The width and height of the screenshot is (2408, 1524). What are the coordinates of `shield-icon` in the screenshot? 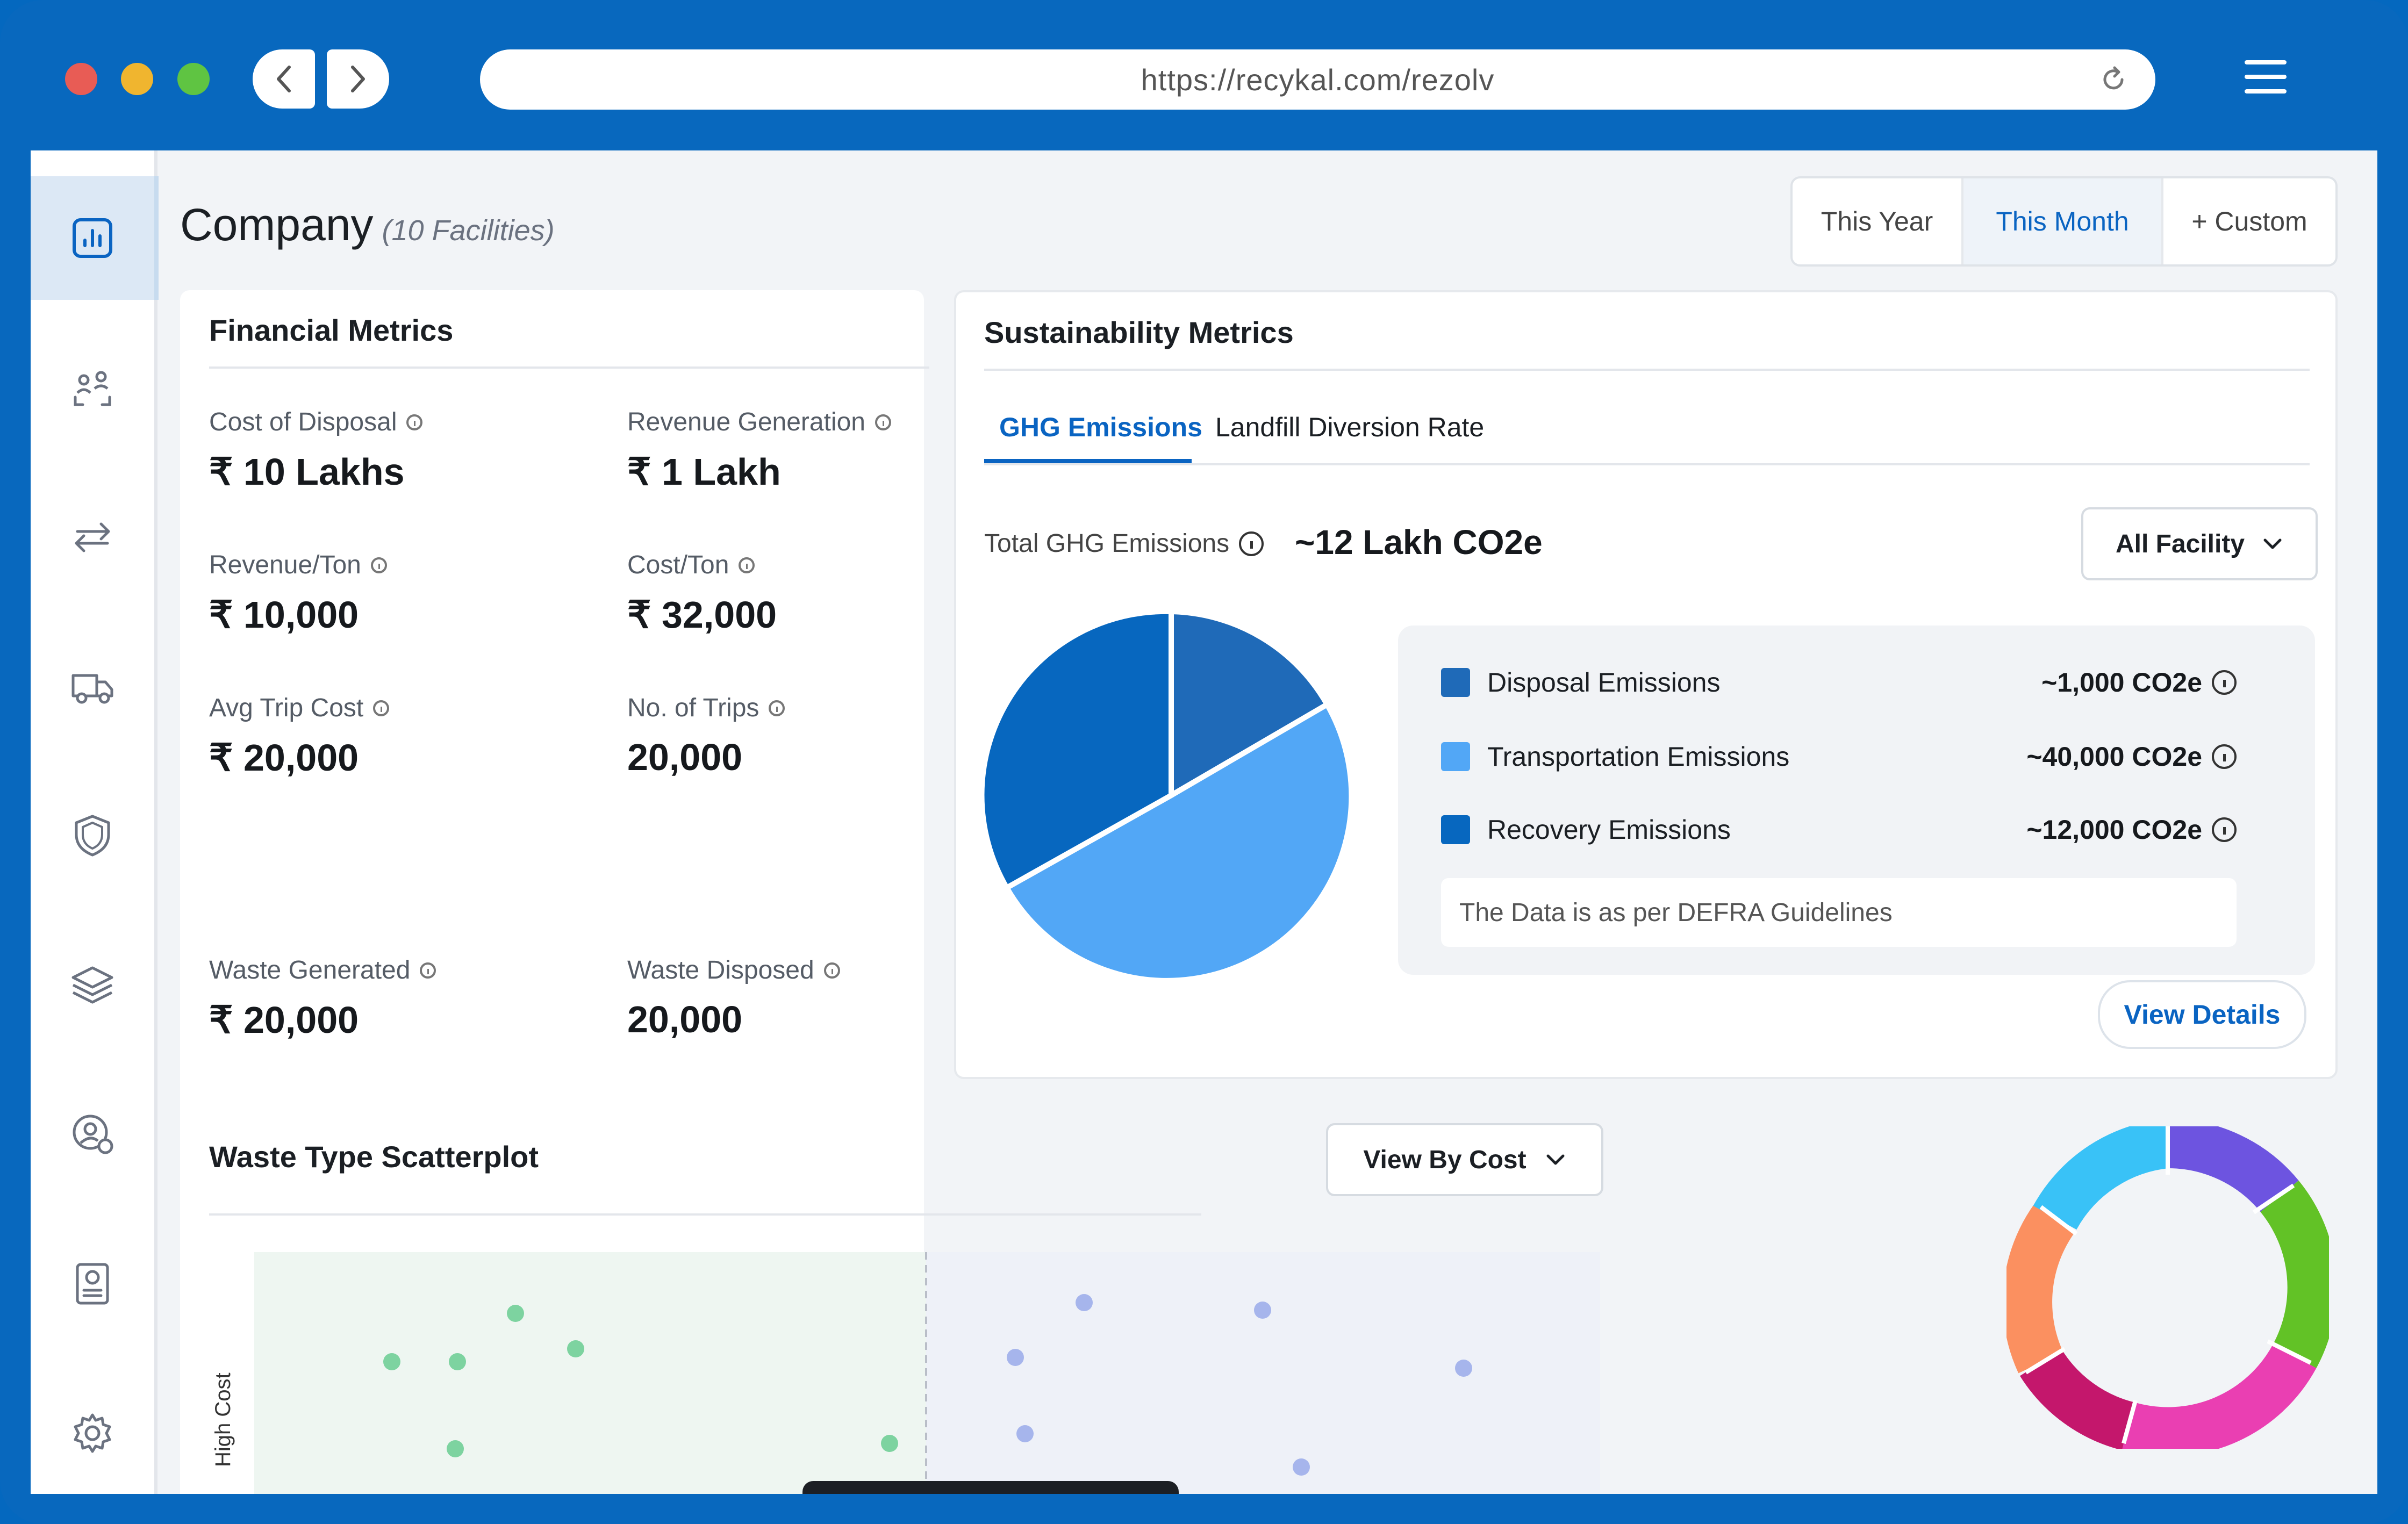 It's located at (92, 836).